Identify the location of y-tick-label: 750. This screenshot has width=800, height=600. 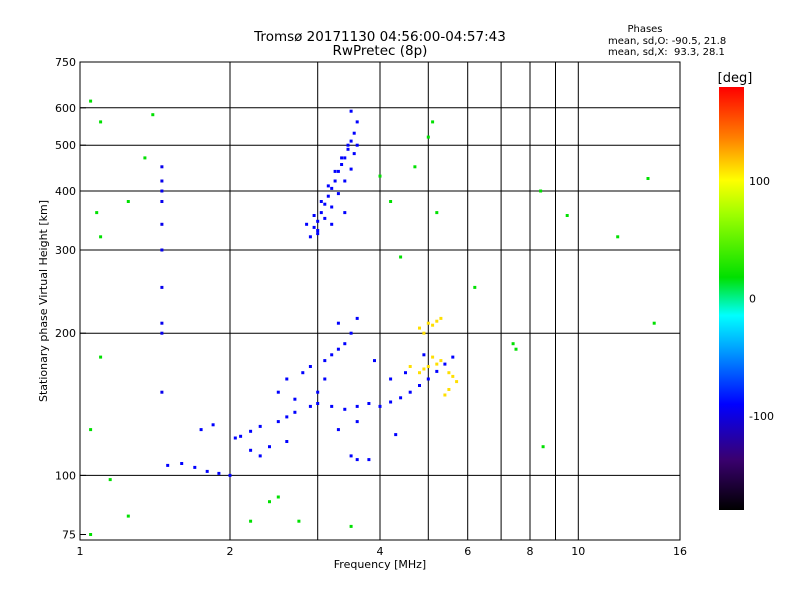
(65, 62).